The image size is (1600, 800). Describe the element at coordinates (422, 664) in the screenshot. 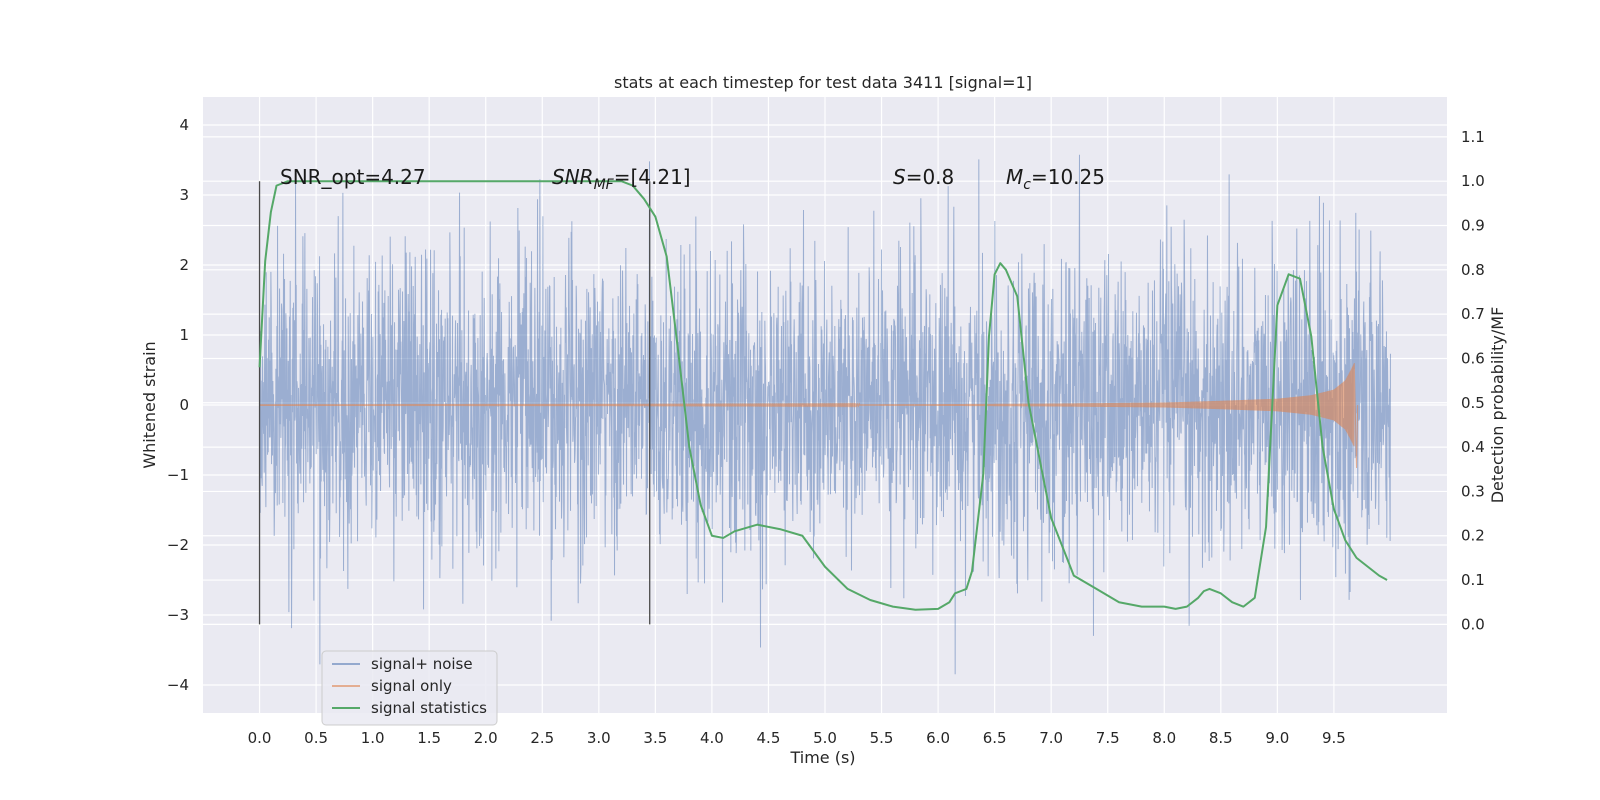

I see `legend-label-signal-noise: signal+ noise` at that location.